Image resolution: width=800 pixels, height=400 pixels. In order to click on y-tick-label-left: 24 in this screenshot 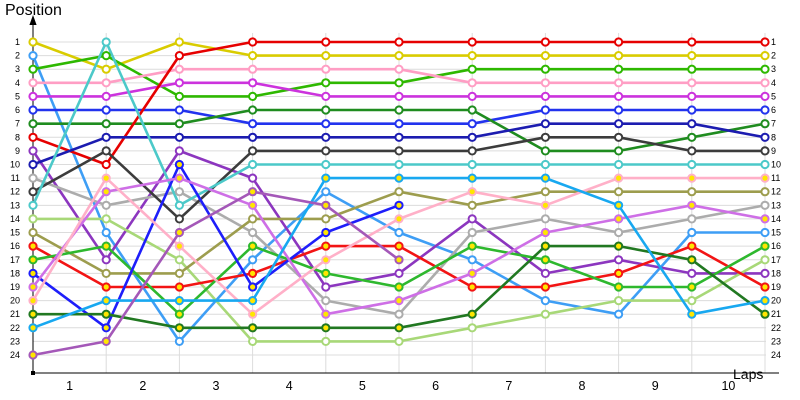, I will do `click(15, 355)`.